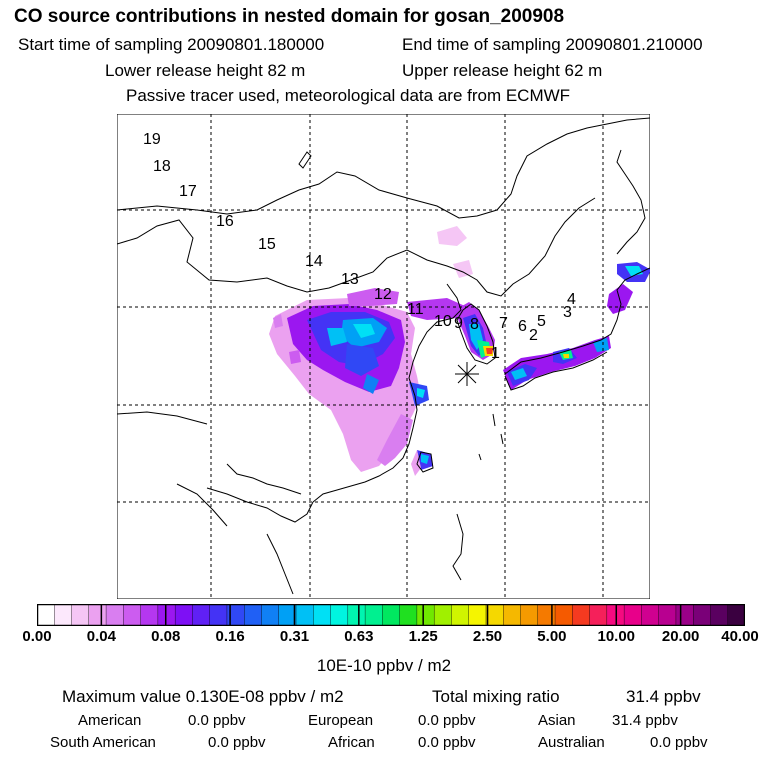 The width and height of the screenshot is (768, 768). What do you see at coordinates (188, 191) in the screenshot?
I see `traj-label: 17` at bounding box center [188, 191].